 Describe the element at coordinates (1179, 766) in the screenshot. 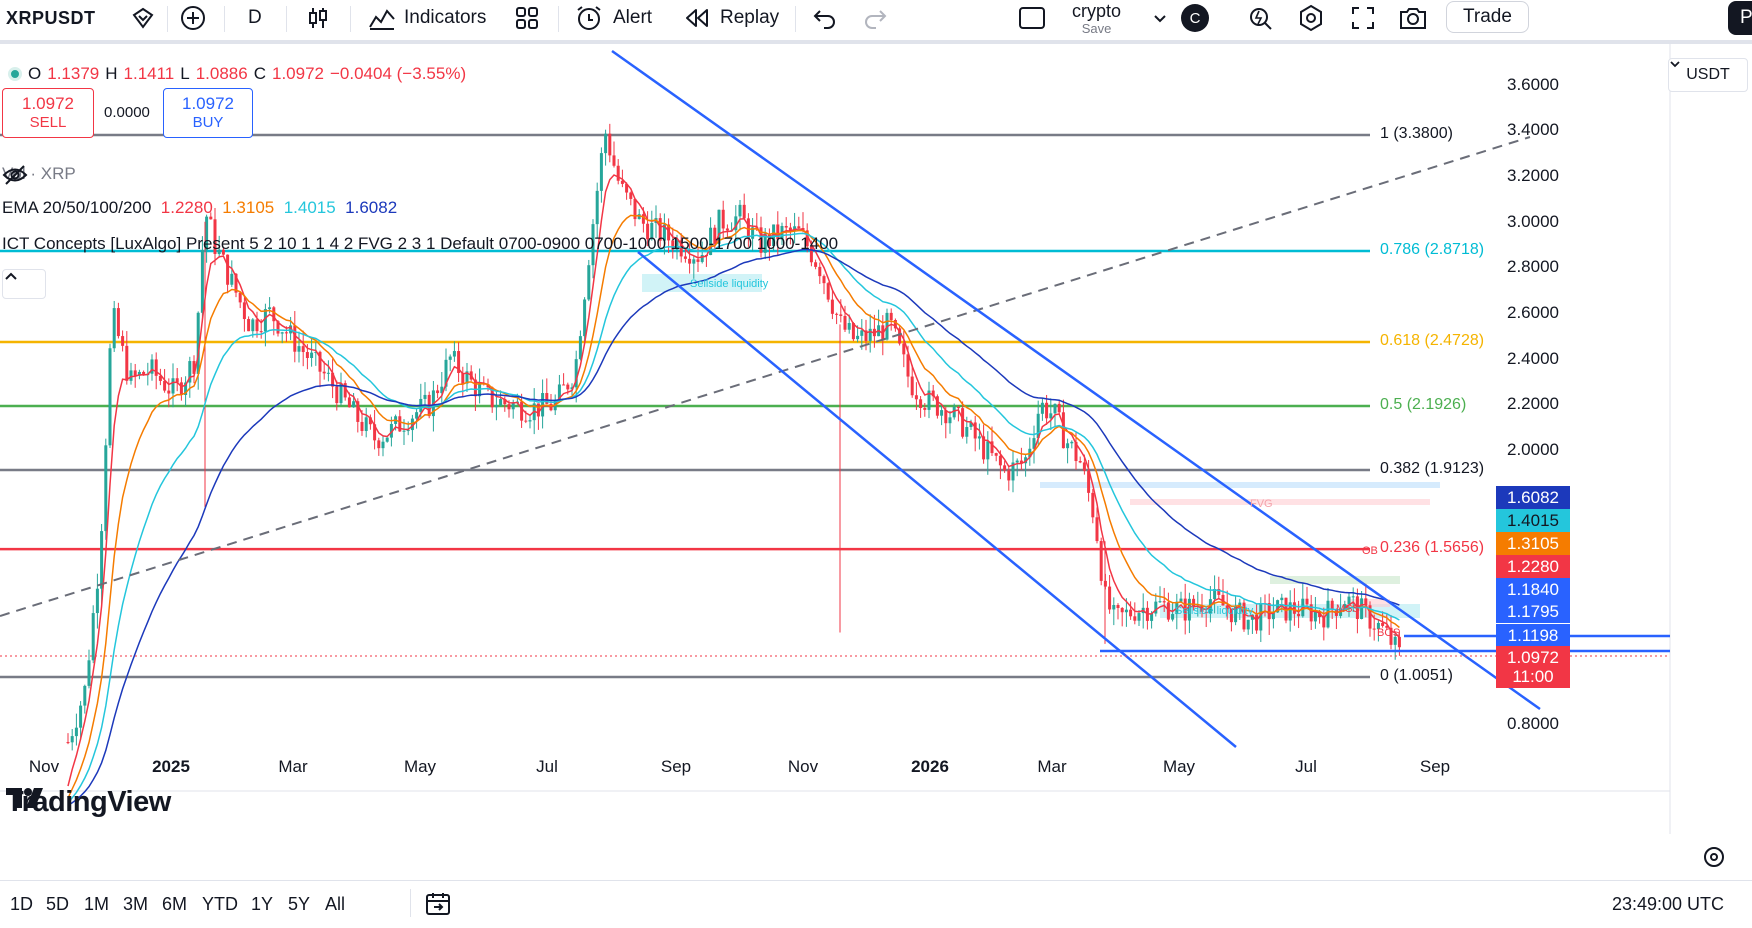

I see `time-axis-label: May` at that location.